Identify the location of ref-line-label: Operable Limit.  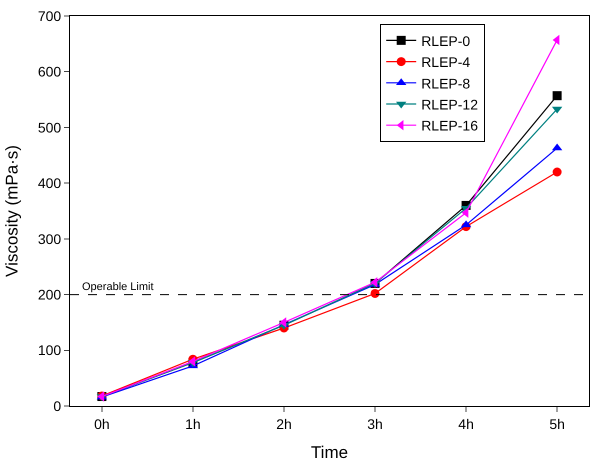
(118, 287).